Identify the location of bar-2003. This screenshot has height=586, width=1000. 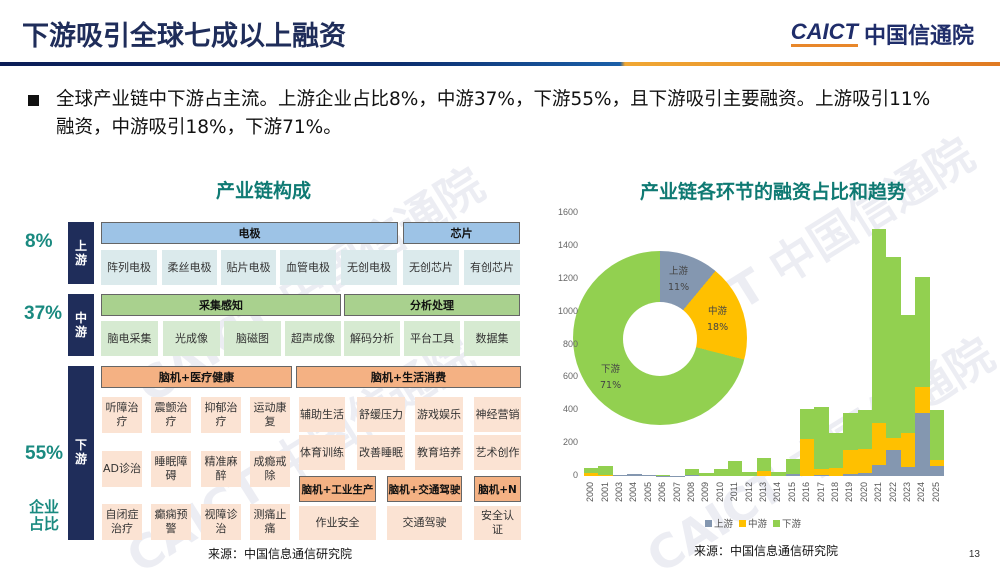
(620, 475).